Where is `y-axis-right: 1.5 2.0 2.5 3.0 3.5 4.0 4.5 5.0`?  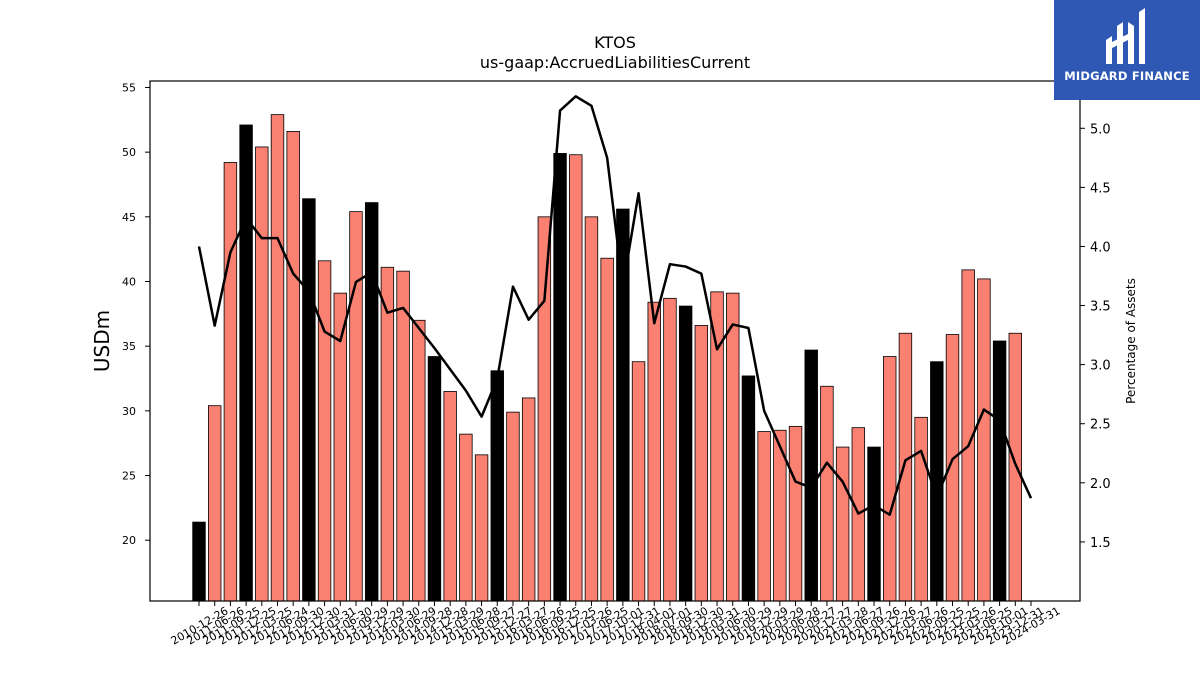 y-axis-right: 1.5 2.0 2.5 3.0 3.5 4.0 4.5 5.0 is located at coordinates (1095, 336).